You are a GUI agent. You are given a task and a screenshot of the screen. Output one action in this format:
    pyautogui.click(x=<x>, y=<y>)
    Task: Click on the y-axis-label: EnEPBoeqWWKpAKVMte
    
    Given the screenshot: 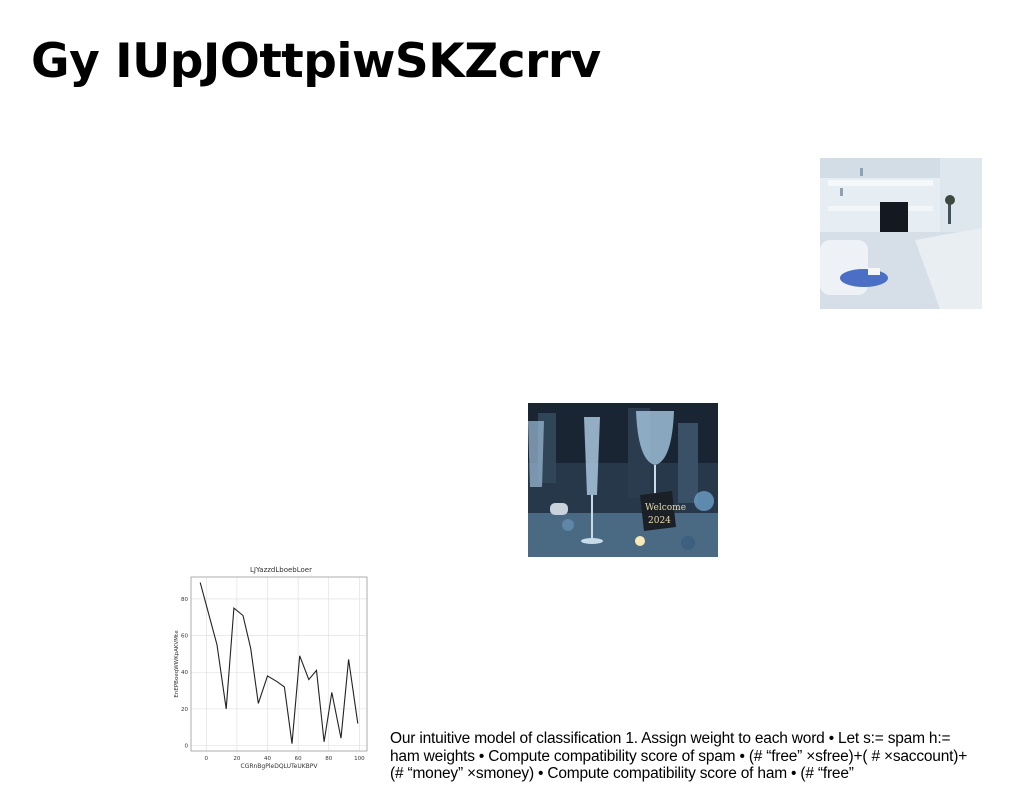 What is the action you would take?
    pyautogui.click(x=177, y=664)
    